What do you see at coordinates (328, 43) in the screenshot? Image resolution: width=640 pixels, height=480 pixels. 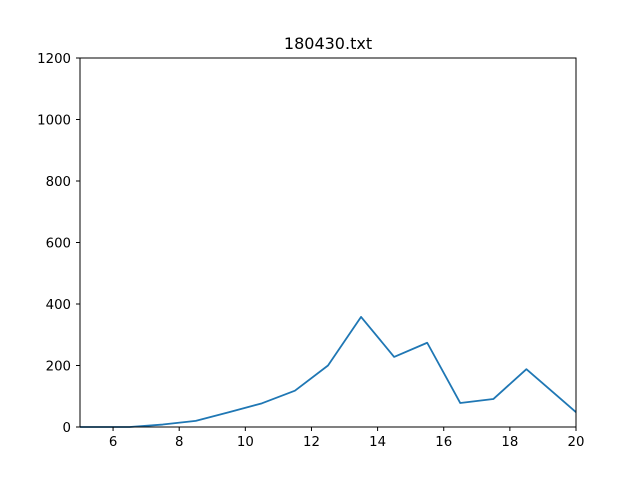 I see `chart-title: 180430.txt` at bounding box center [328, 43].